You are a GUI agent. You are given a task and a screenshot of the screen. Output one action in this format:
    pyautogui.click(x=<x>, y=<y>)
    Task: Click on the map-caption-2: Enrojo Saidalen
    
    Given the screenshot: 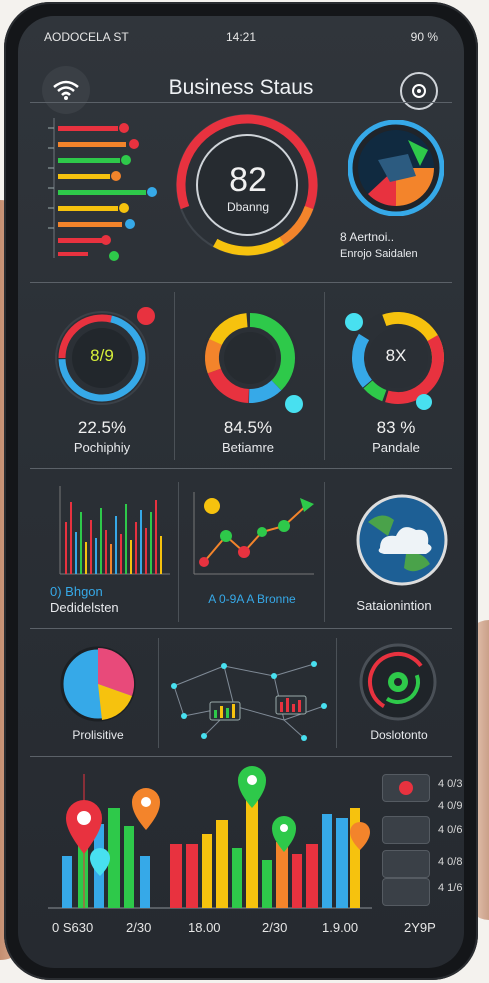 What is the action you would take?
    pyautogui.click(x=379, y=254)
    